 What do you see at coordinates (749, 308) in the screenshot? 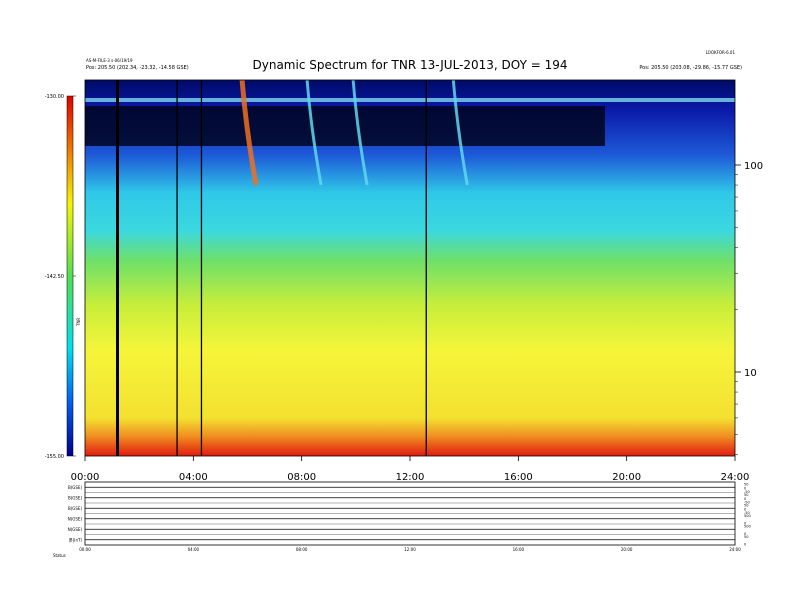
I see `right-frequency-axis: 100 10` at bounding box center [749, 308].